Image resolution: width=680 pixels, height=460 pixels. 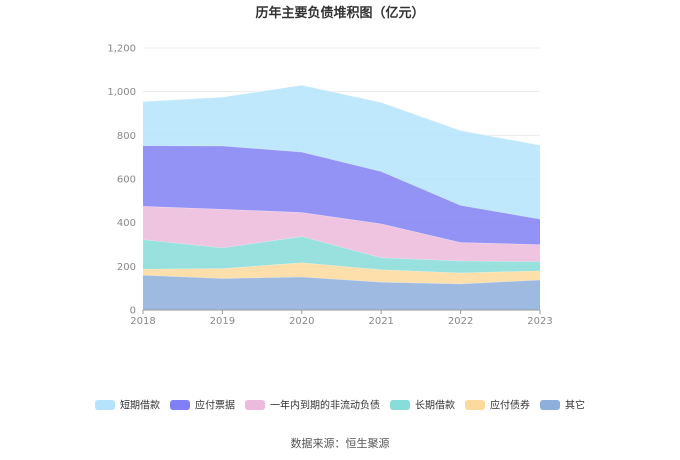 I want to click on y-tick-label: 400, so click(x=126, y=223).